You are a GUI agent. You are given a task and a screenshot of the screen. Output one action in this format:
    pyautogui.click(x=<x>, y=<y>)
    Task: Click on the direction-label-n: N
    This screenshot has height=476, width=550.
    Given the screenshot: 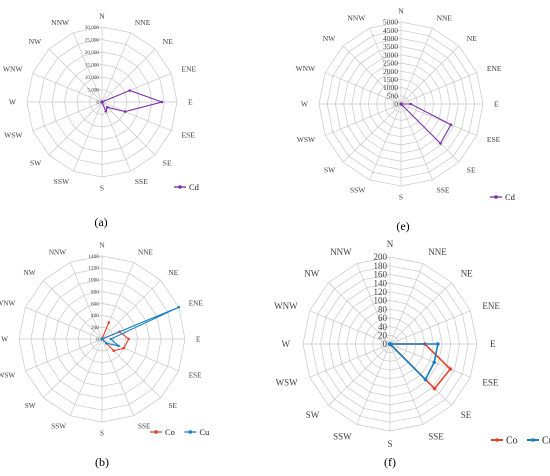 What is the action you would take?
    pyautogui.click(x=401, y=11)
    